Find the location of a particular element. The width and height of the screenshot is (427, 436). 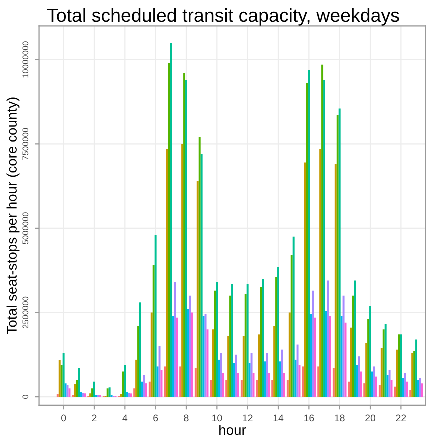

x-tick-label: 14 is located at coordinates (279, 418).